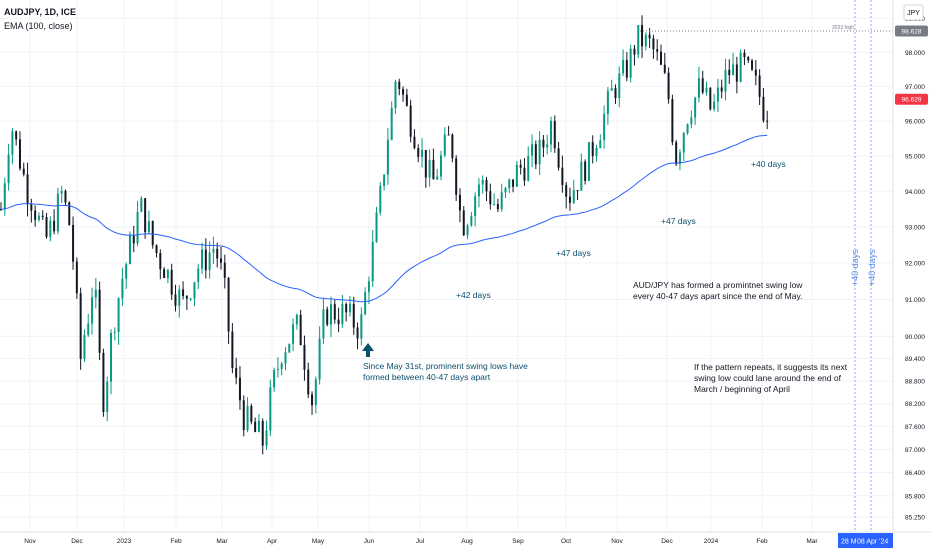 The height and width of the screenshot is (550, 932). What do you see at coordinates (40, 12) in the screenshot?
I see `symbol-title: AUDJPY, 1D, ICE` at bounding box center [40, 12].